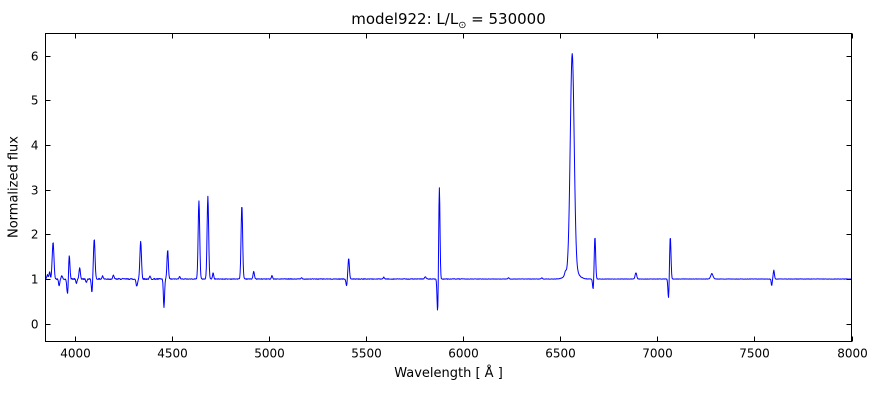 The width and height of the screenshot is (880, 400). Describe the element at coordinates (35, 146) in the screenshot. I see `y-tick-label: 4` at that location.